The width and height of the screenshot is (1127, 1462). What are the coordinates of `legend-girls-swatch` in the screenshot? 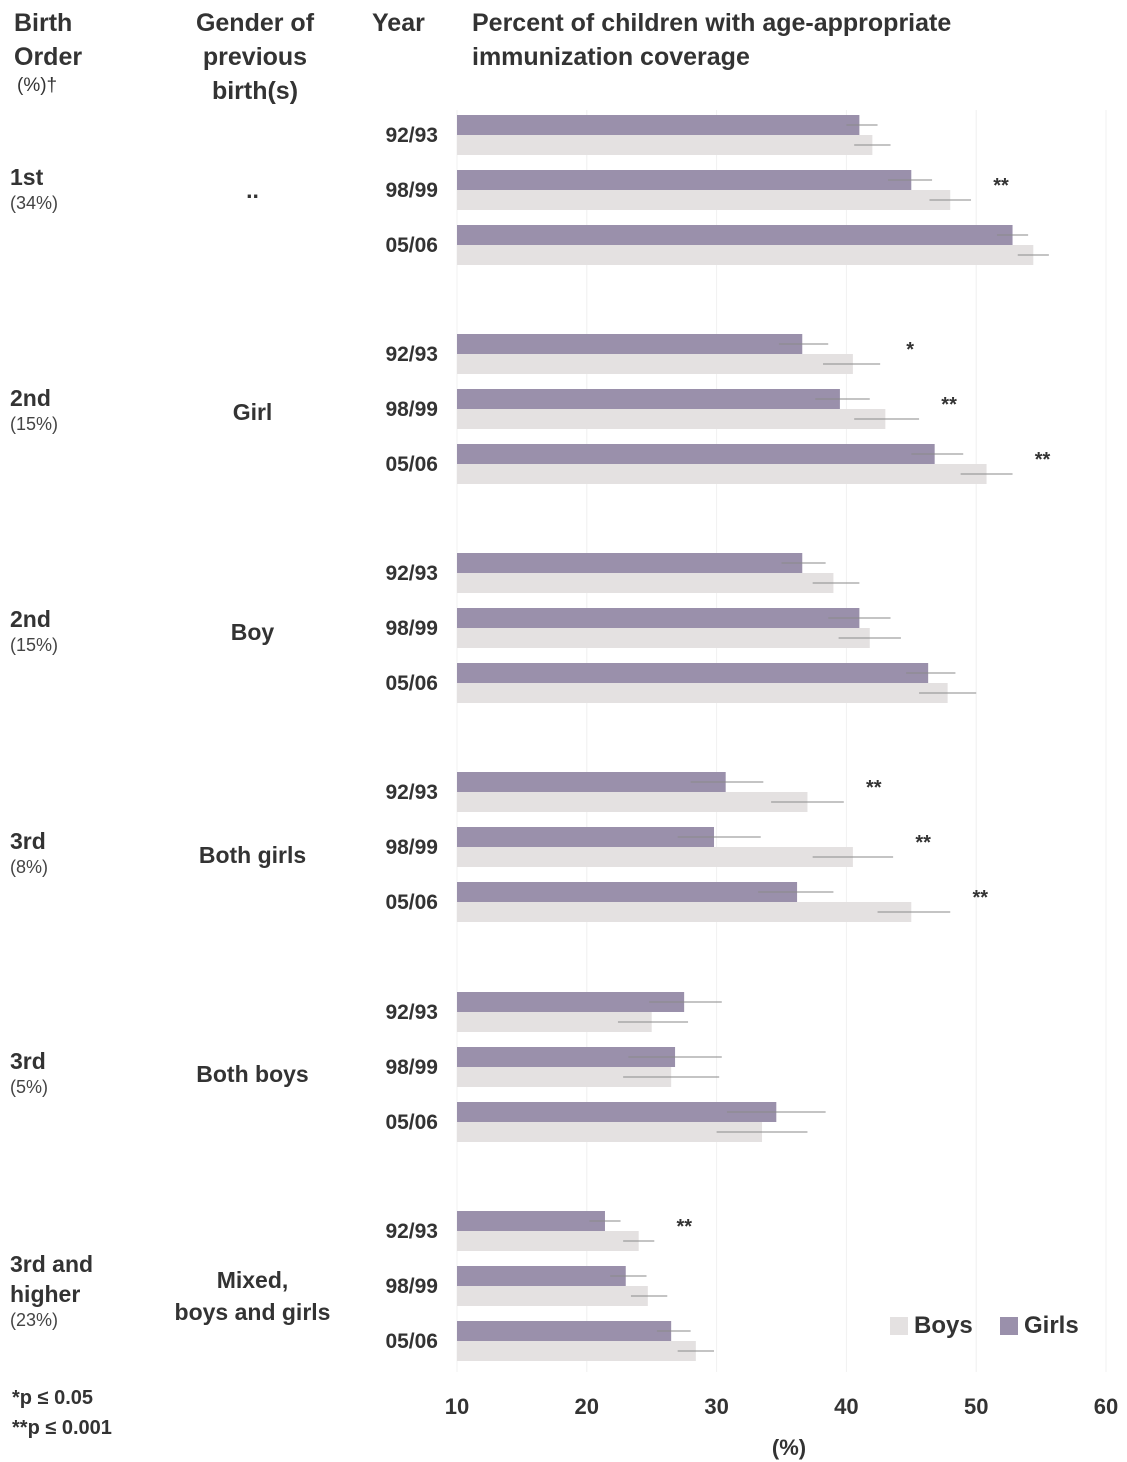 It's located at (1009, 1326).